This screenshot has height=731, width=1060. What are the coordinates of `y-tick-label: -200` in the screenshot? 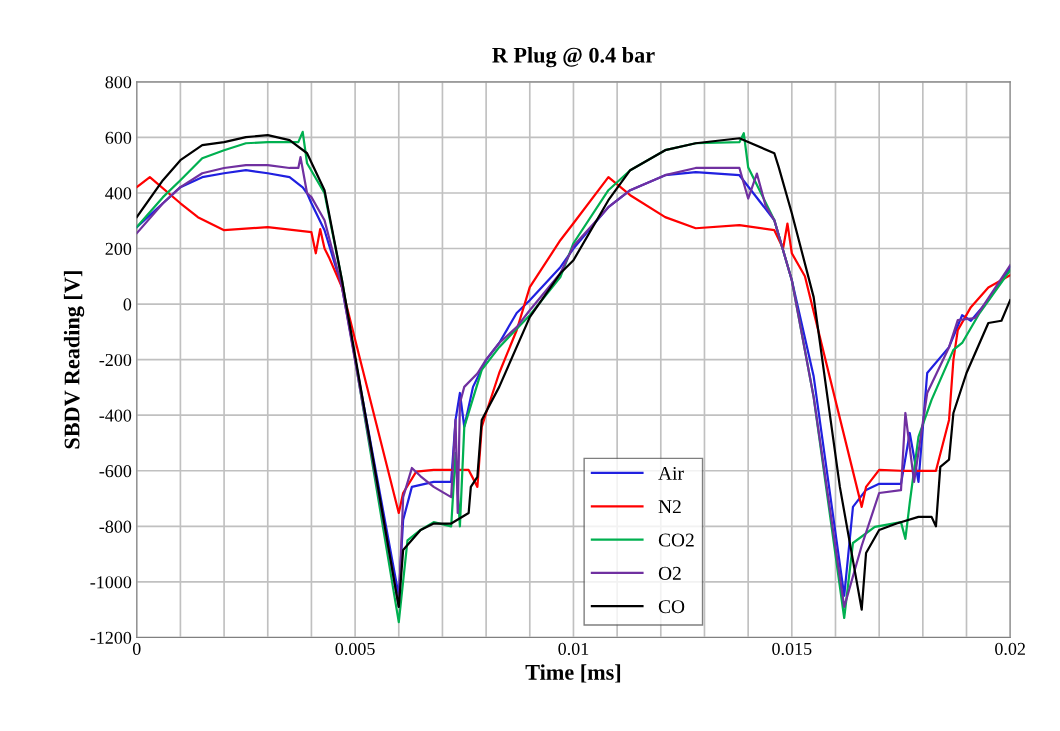 It's located at (115, 360).